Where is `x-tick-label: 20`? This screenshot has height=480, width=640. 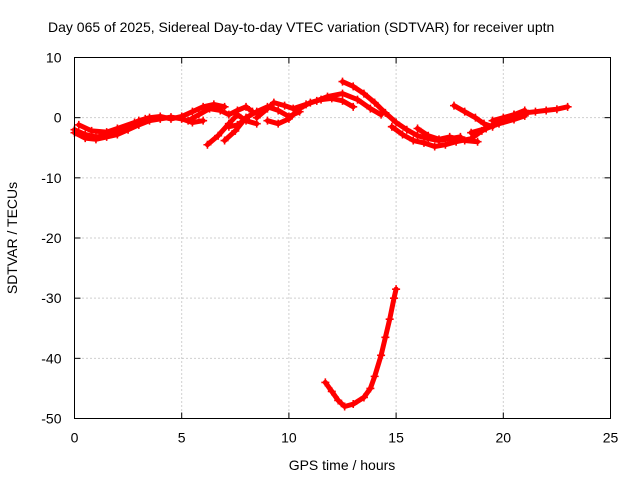 x-tick-label: 20 is located at coordinates (504, 438).